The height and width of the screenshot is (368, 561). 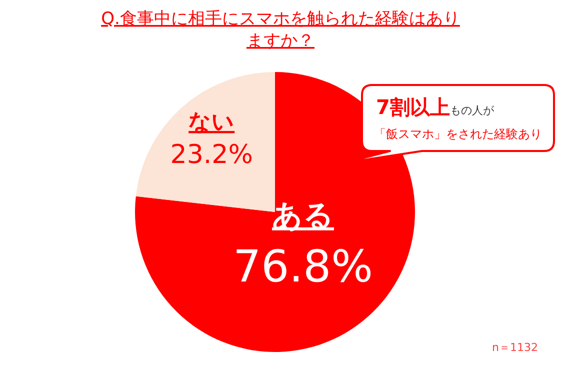 I want to click on data-label: 23.2%, so click(x=211, y=155).